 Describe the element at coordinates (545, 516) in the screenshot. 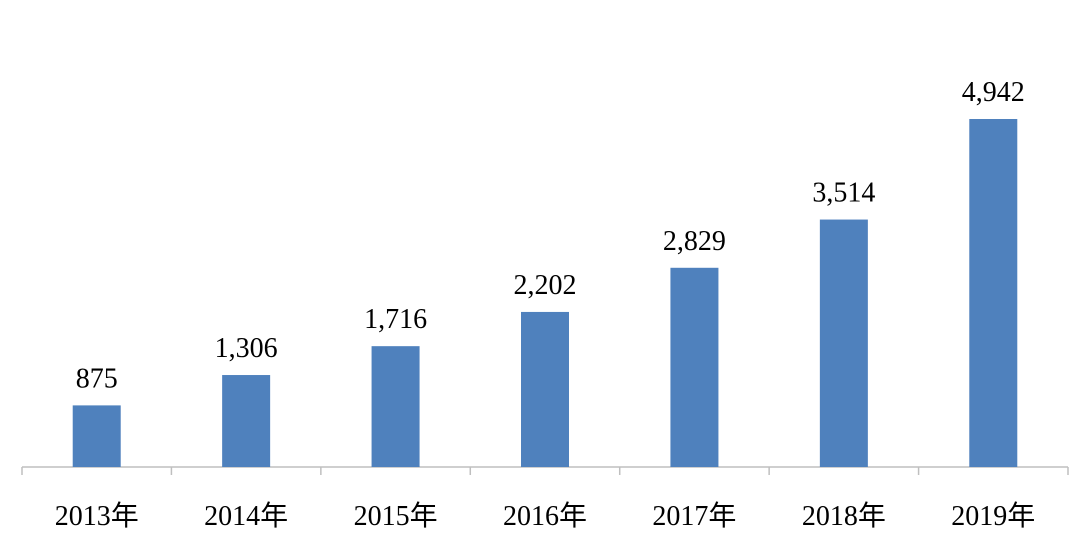

I see `x-tick-label: 2016年` at that location.